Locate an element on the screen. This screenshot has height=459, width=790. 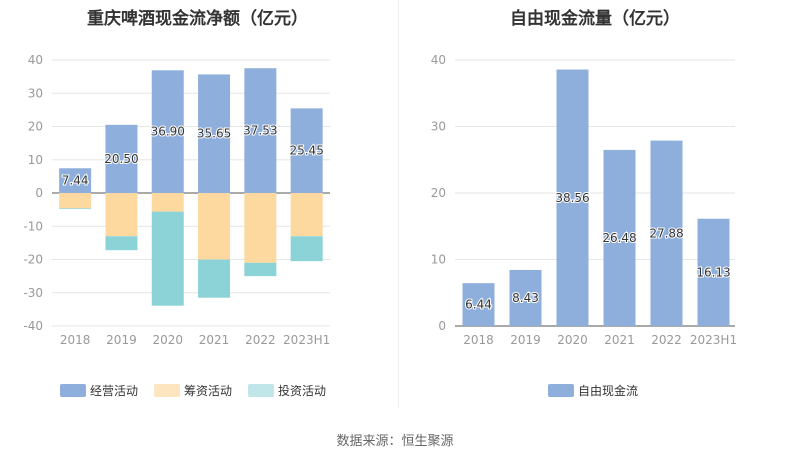
chart1-data-label: 27.88 is located at coordinates (666, 233).